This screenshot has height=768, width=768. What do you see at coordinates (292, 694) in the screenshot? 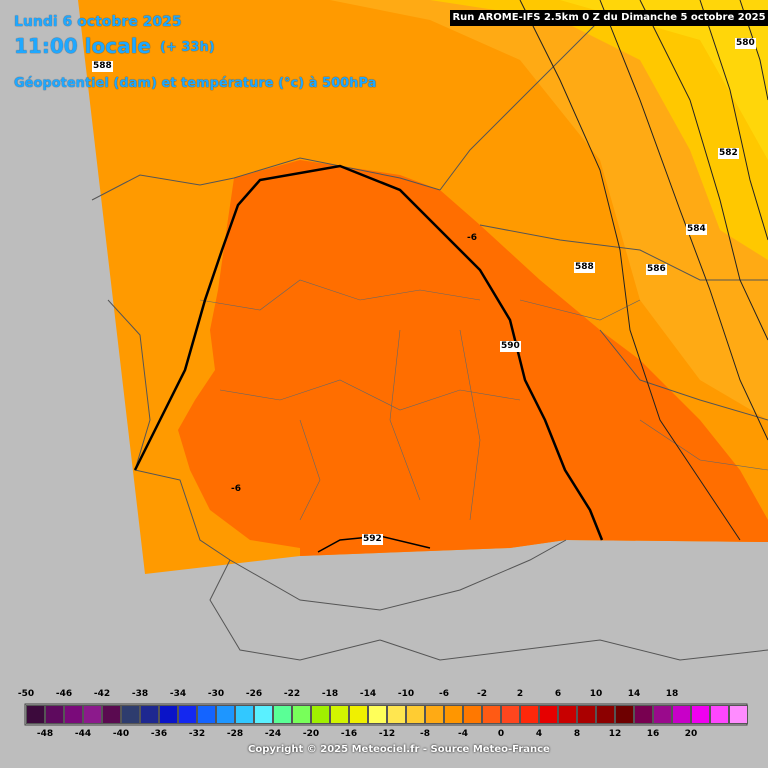
I see `legend-label-upper: -22` at bounding box center [292, 694].